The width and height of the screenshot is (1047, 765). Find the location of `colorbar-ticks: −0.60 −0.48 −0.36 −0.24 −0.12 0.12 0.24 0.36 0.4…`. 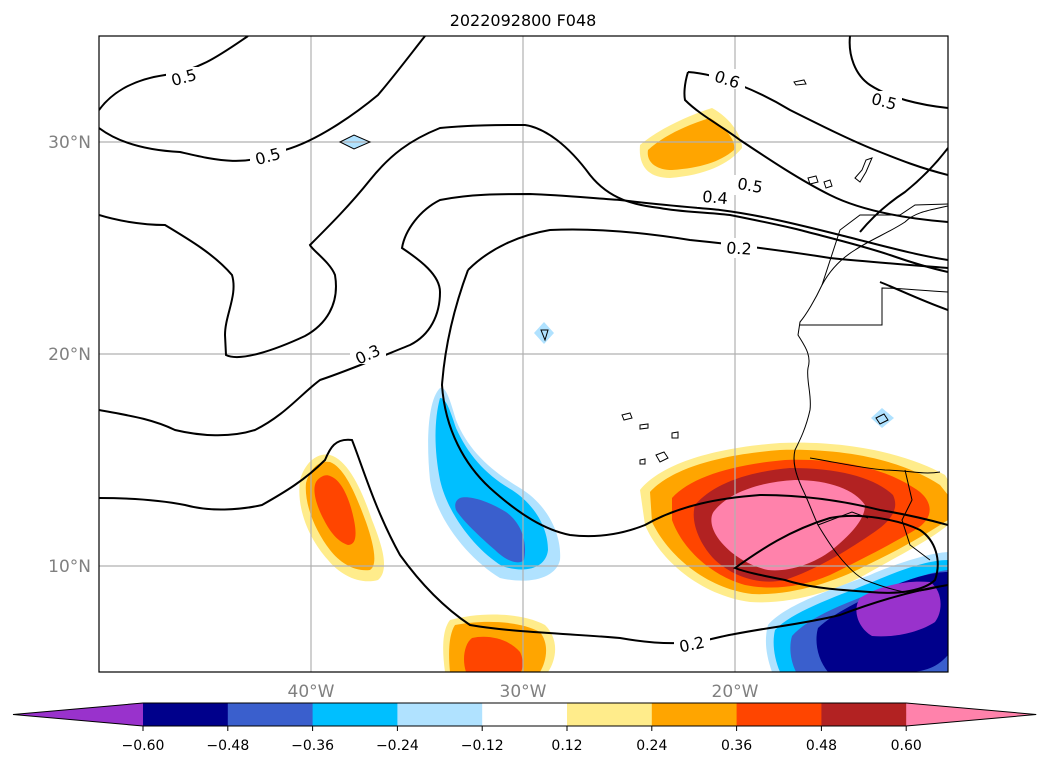

colorbar-ticks: −0.60 −0.48 −0.36 −0.24 −0.12 0.12 0.24 0.36 0.4… is located at coordinates (522, 740).